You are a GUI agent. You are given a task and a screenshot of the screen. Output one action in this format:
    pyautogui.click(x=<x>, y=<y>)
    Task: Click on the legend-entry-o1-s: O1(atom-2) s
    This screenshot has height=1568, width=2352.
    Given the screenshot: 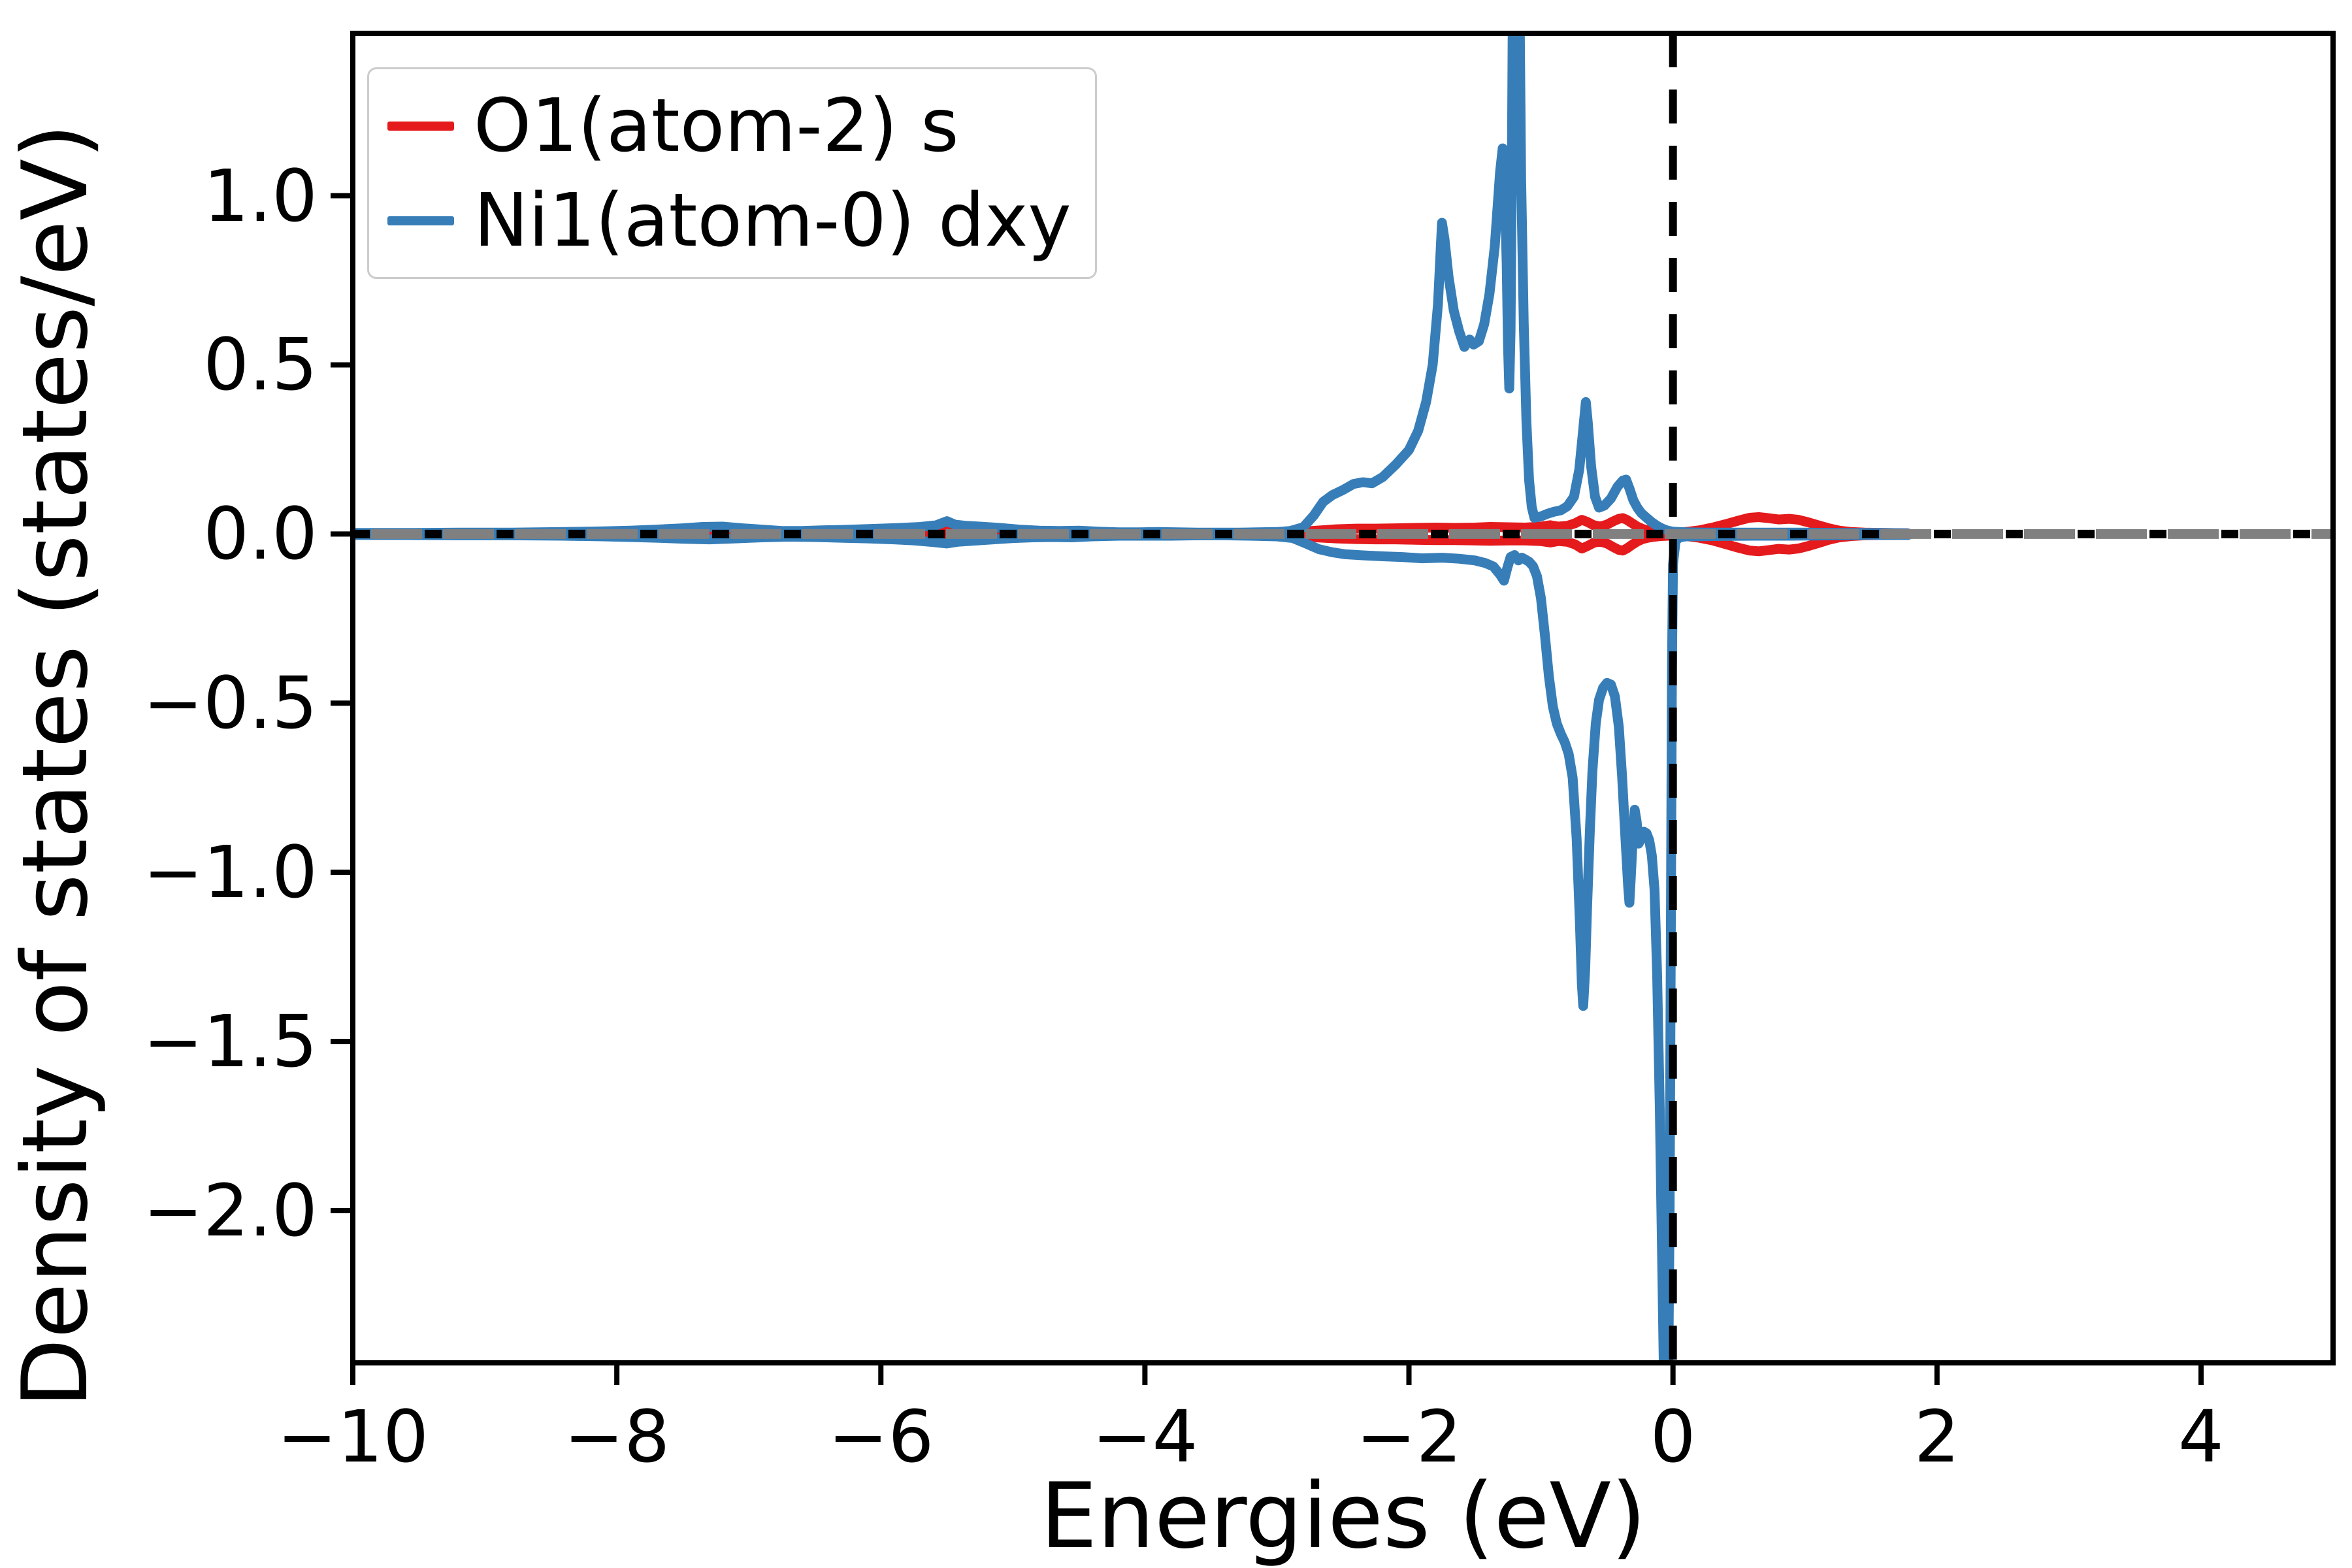 What is the action you would take?
    pyautogui.click(x=729, y=125)
    